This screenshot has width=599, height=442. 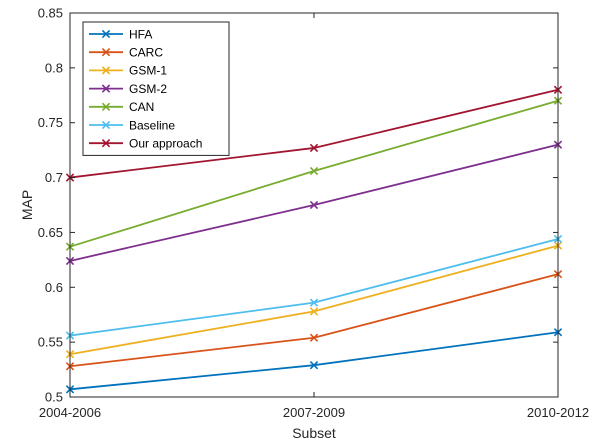 What do you see at coordinates (558, 412) in the screenshot?
I see `x-tick-label: 2010-2012` at bounding box center [558, 412].